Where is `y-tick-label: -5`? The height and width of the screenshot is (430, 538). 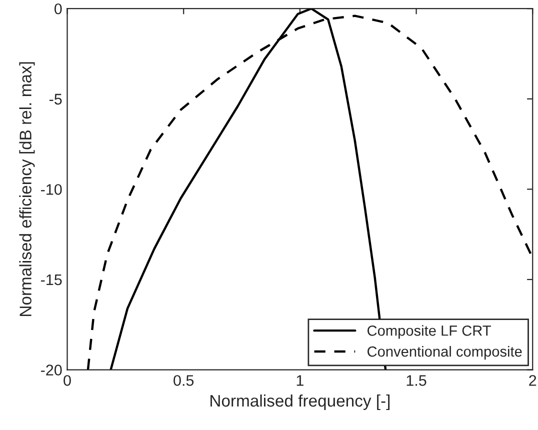 y-tick-label: -5 is located at coordinates (55, 99).